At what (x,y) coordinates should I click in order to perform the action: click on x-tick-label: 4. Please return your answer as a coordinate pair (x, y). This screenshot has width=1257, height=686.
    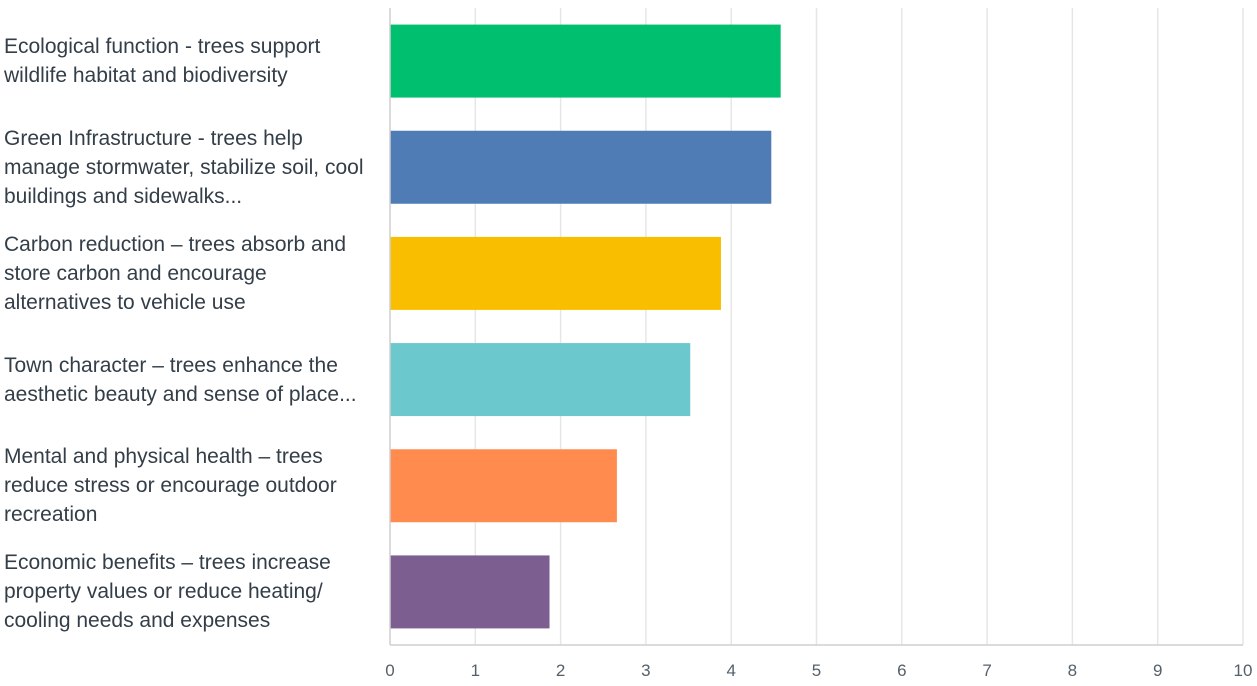
    Looking at the image, I should click on (730, 670).